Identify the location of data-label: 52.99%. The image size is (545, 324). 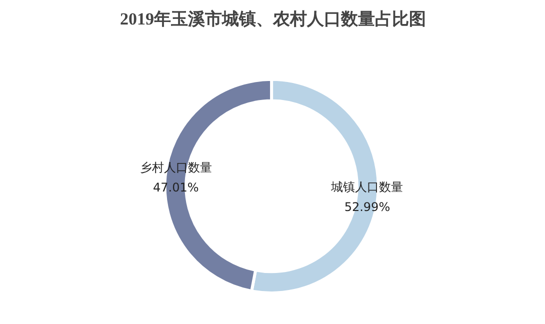
(367, 207).